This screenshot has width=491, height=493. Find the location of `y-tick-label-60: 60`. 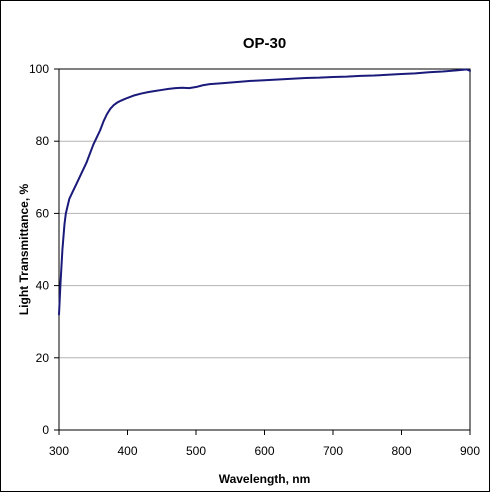

y-tick-label-60: 60 is located at coordinates (43, 213).